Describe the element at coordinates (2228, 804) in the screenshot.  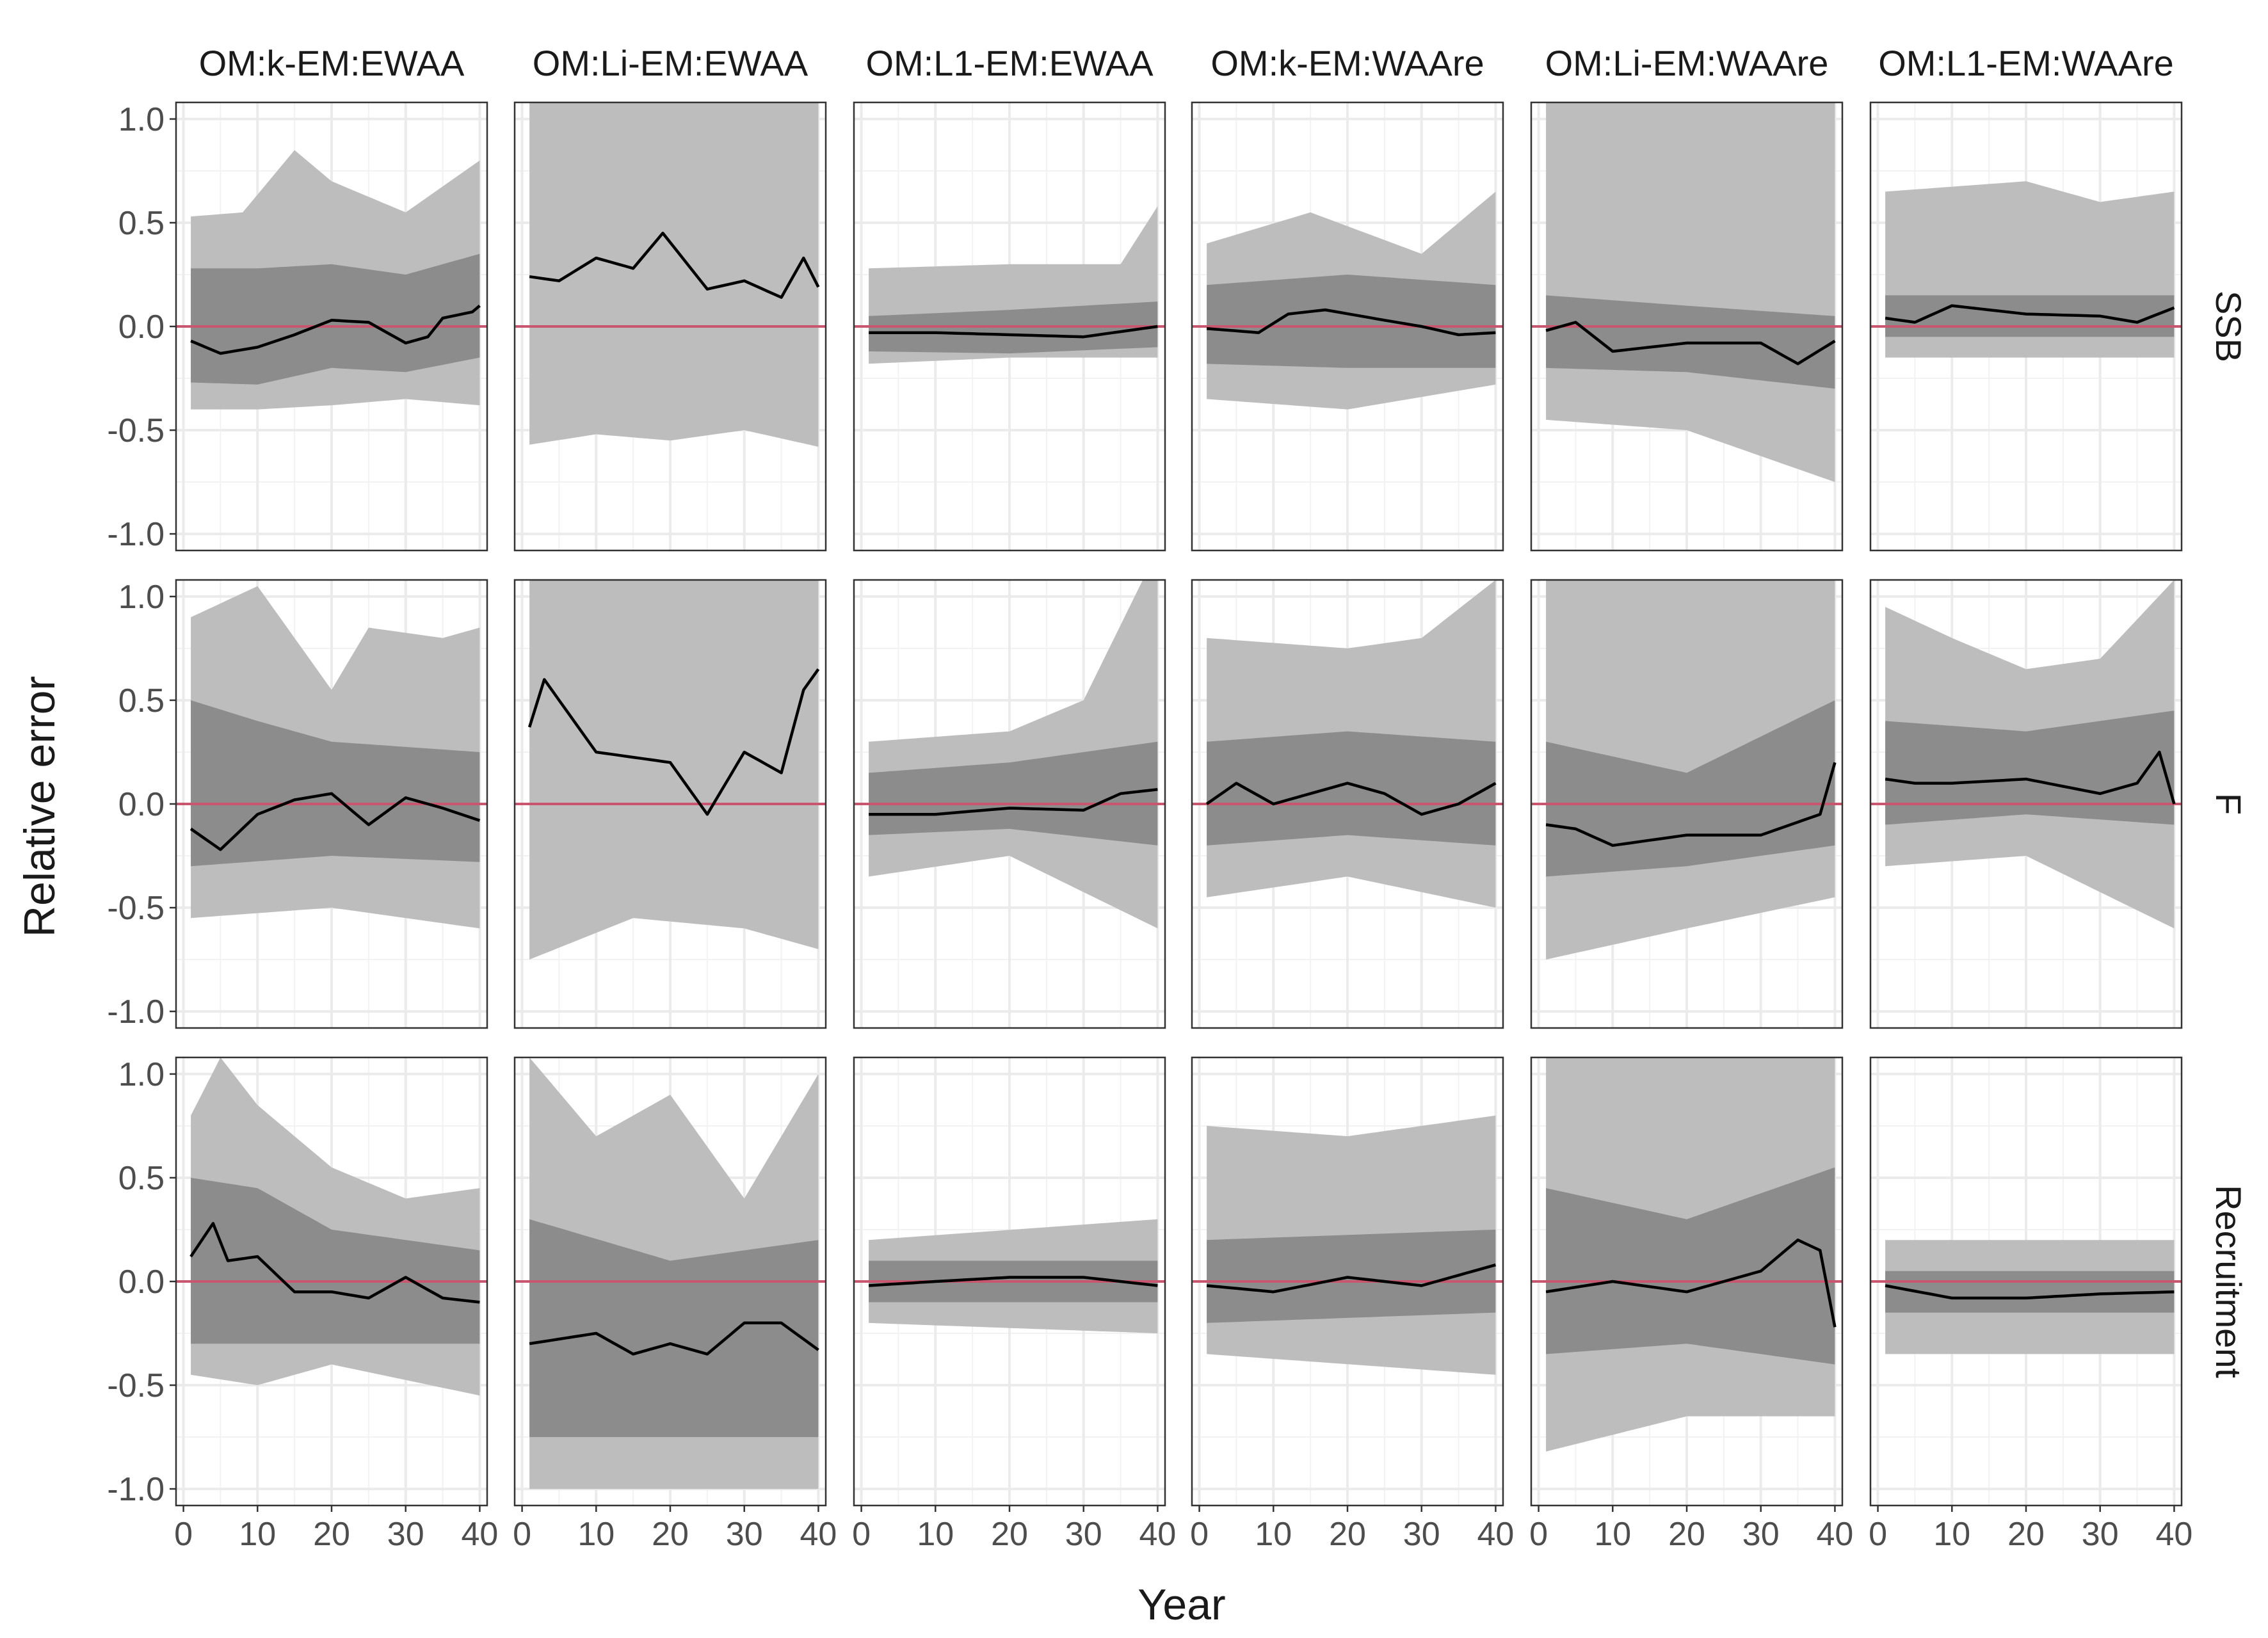
I see `row-strip-label: F` at that location.